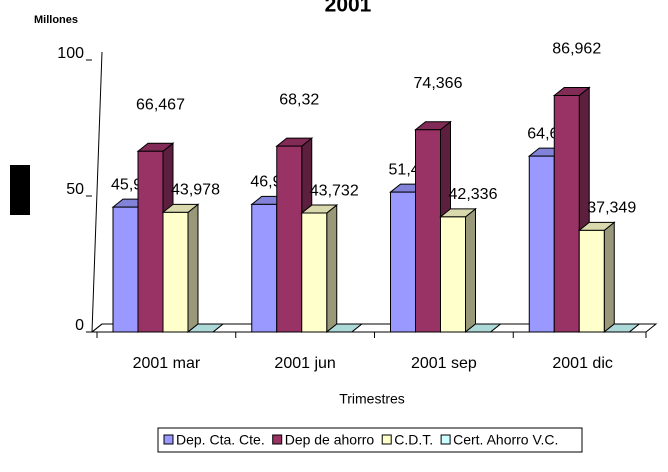  What do you see at coordinates (582, 363) in the screenshot?
I see `x-tick-label: 2001 dic` at bounding box center [582, 363].